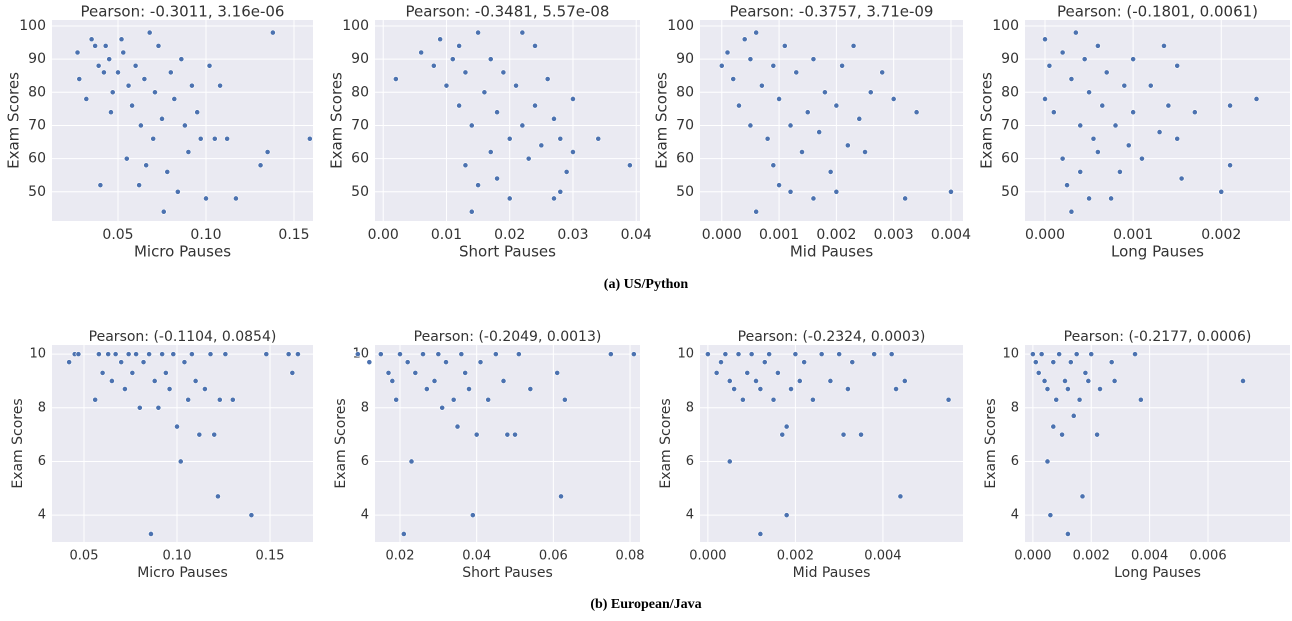  Describe the element at coordinates (894, 235) in the screenshot. I see `x-tick-label: 0.003` at that location.